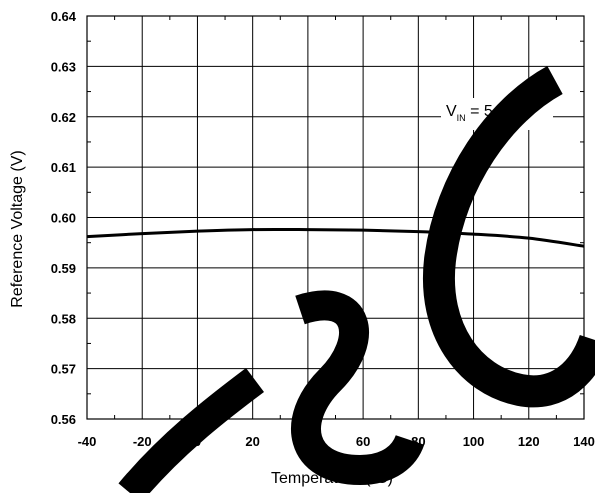 The width and height of the screenshot is (595, 493). I want to click on y-tick-label: 0.64, so click(64, 16).